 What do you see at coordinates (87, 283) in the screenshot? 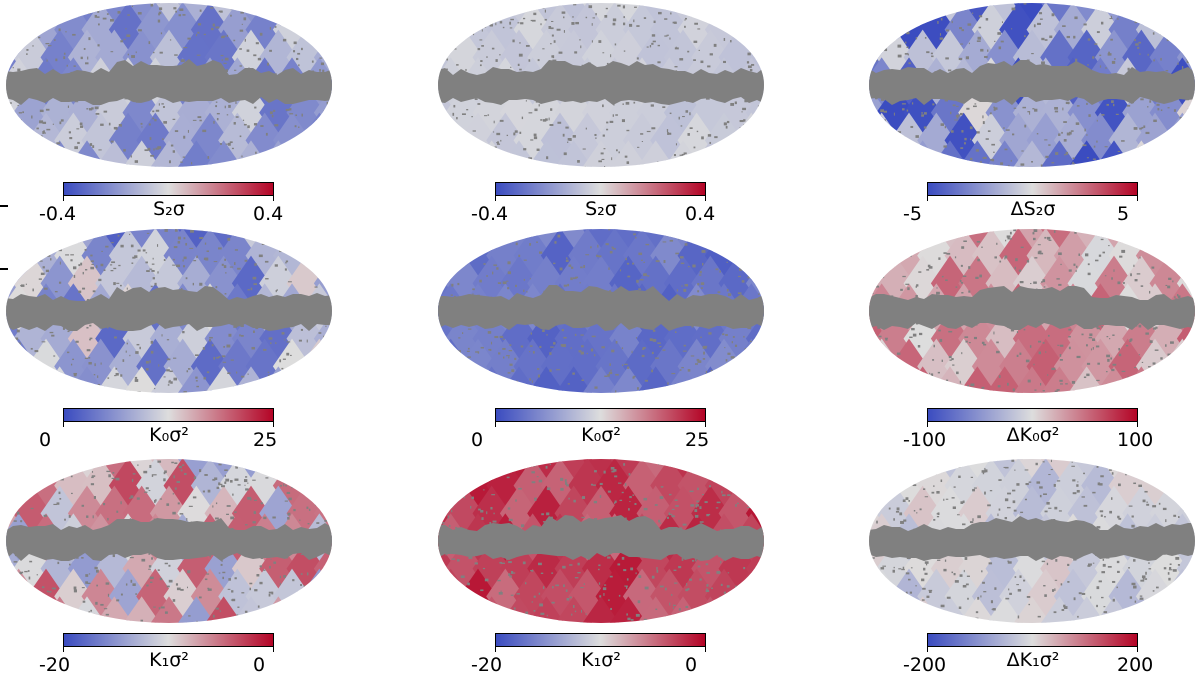
I see `sky-patch` at bounding box center [87, 283].